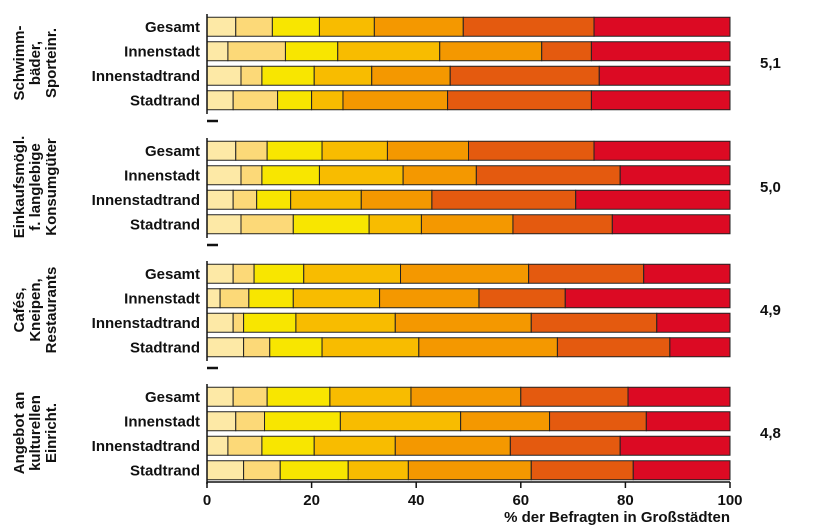 The height and width of the screenshot is (526, 822). What do you see at coordinates (19, 62) in the screenshot?
I see `group-label-line: Schwimm-` at bounding box center [19, 62].